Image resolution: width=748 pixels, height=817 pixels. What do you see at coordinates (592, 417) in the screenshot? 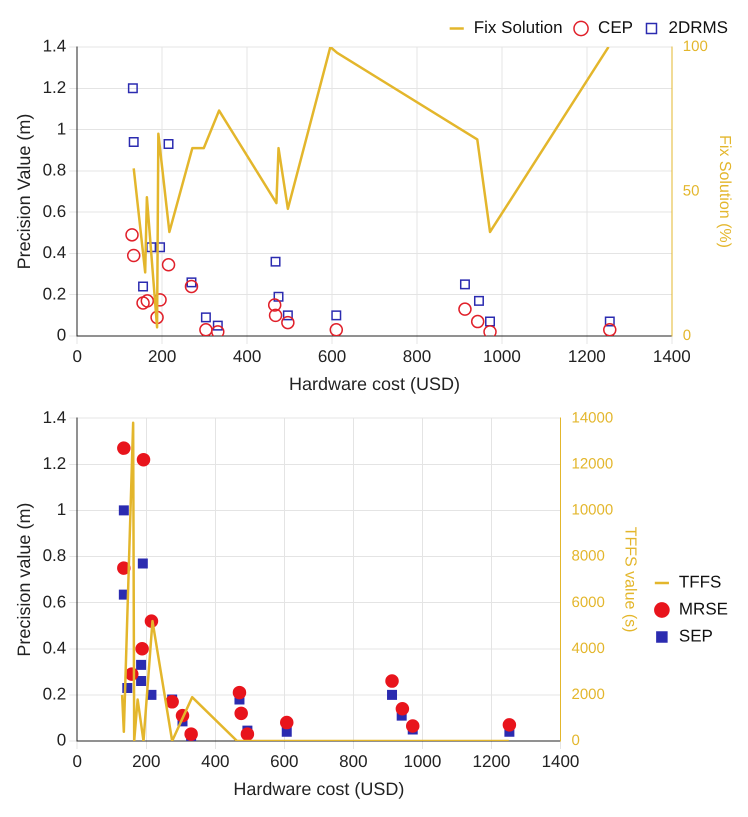
I see `y2-tick-label: 14000` at bounding box center [592, 417].